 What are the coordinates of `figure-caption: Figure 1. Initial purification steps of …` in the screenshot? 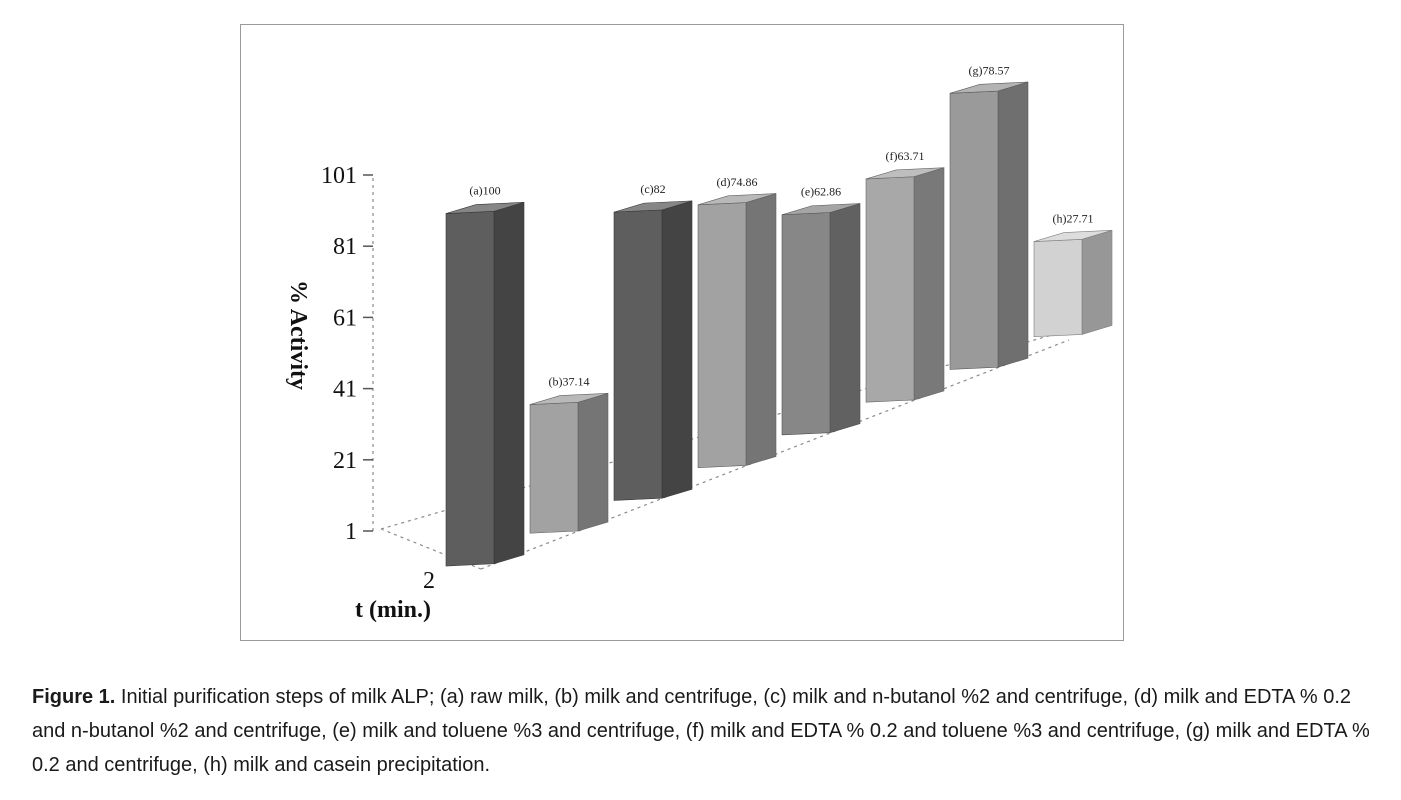 It's located at (704, 731).